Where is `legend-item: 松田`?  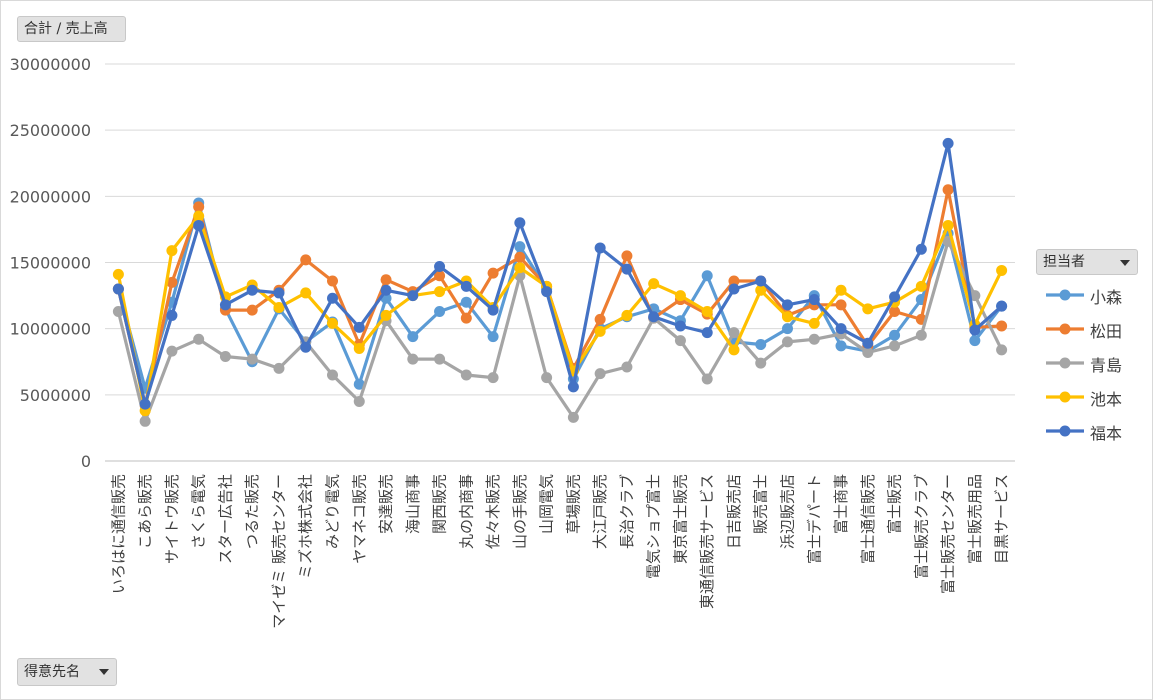 legend-item: 松田 is located at coordinates (1094, 330).